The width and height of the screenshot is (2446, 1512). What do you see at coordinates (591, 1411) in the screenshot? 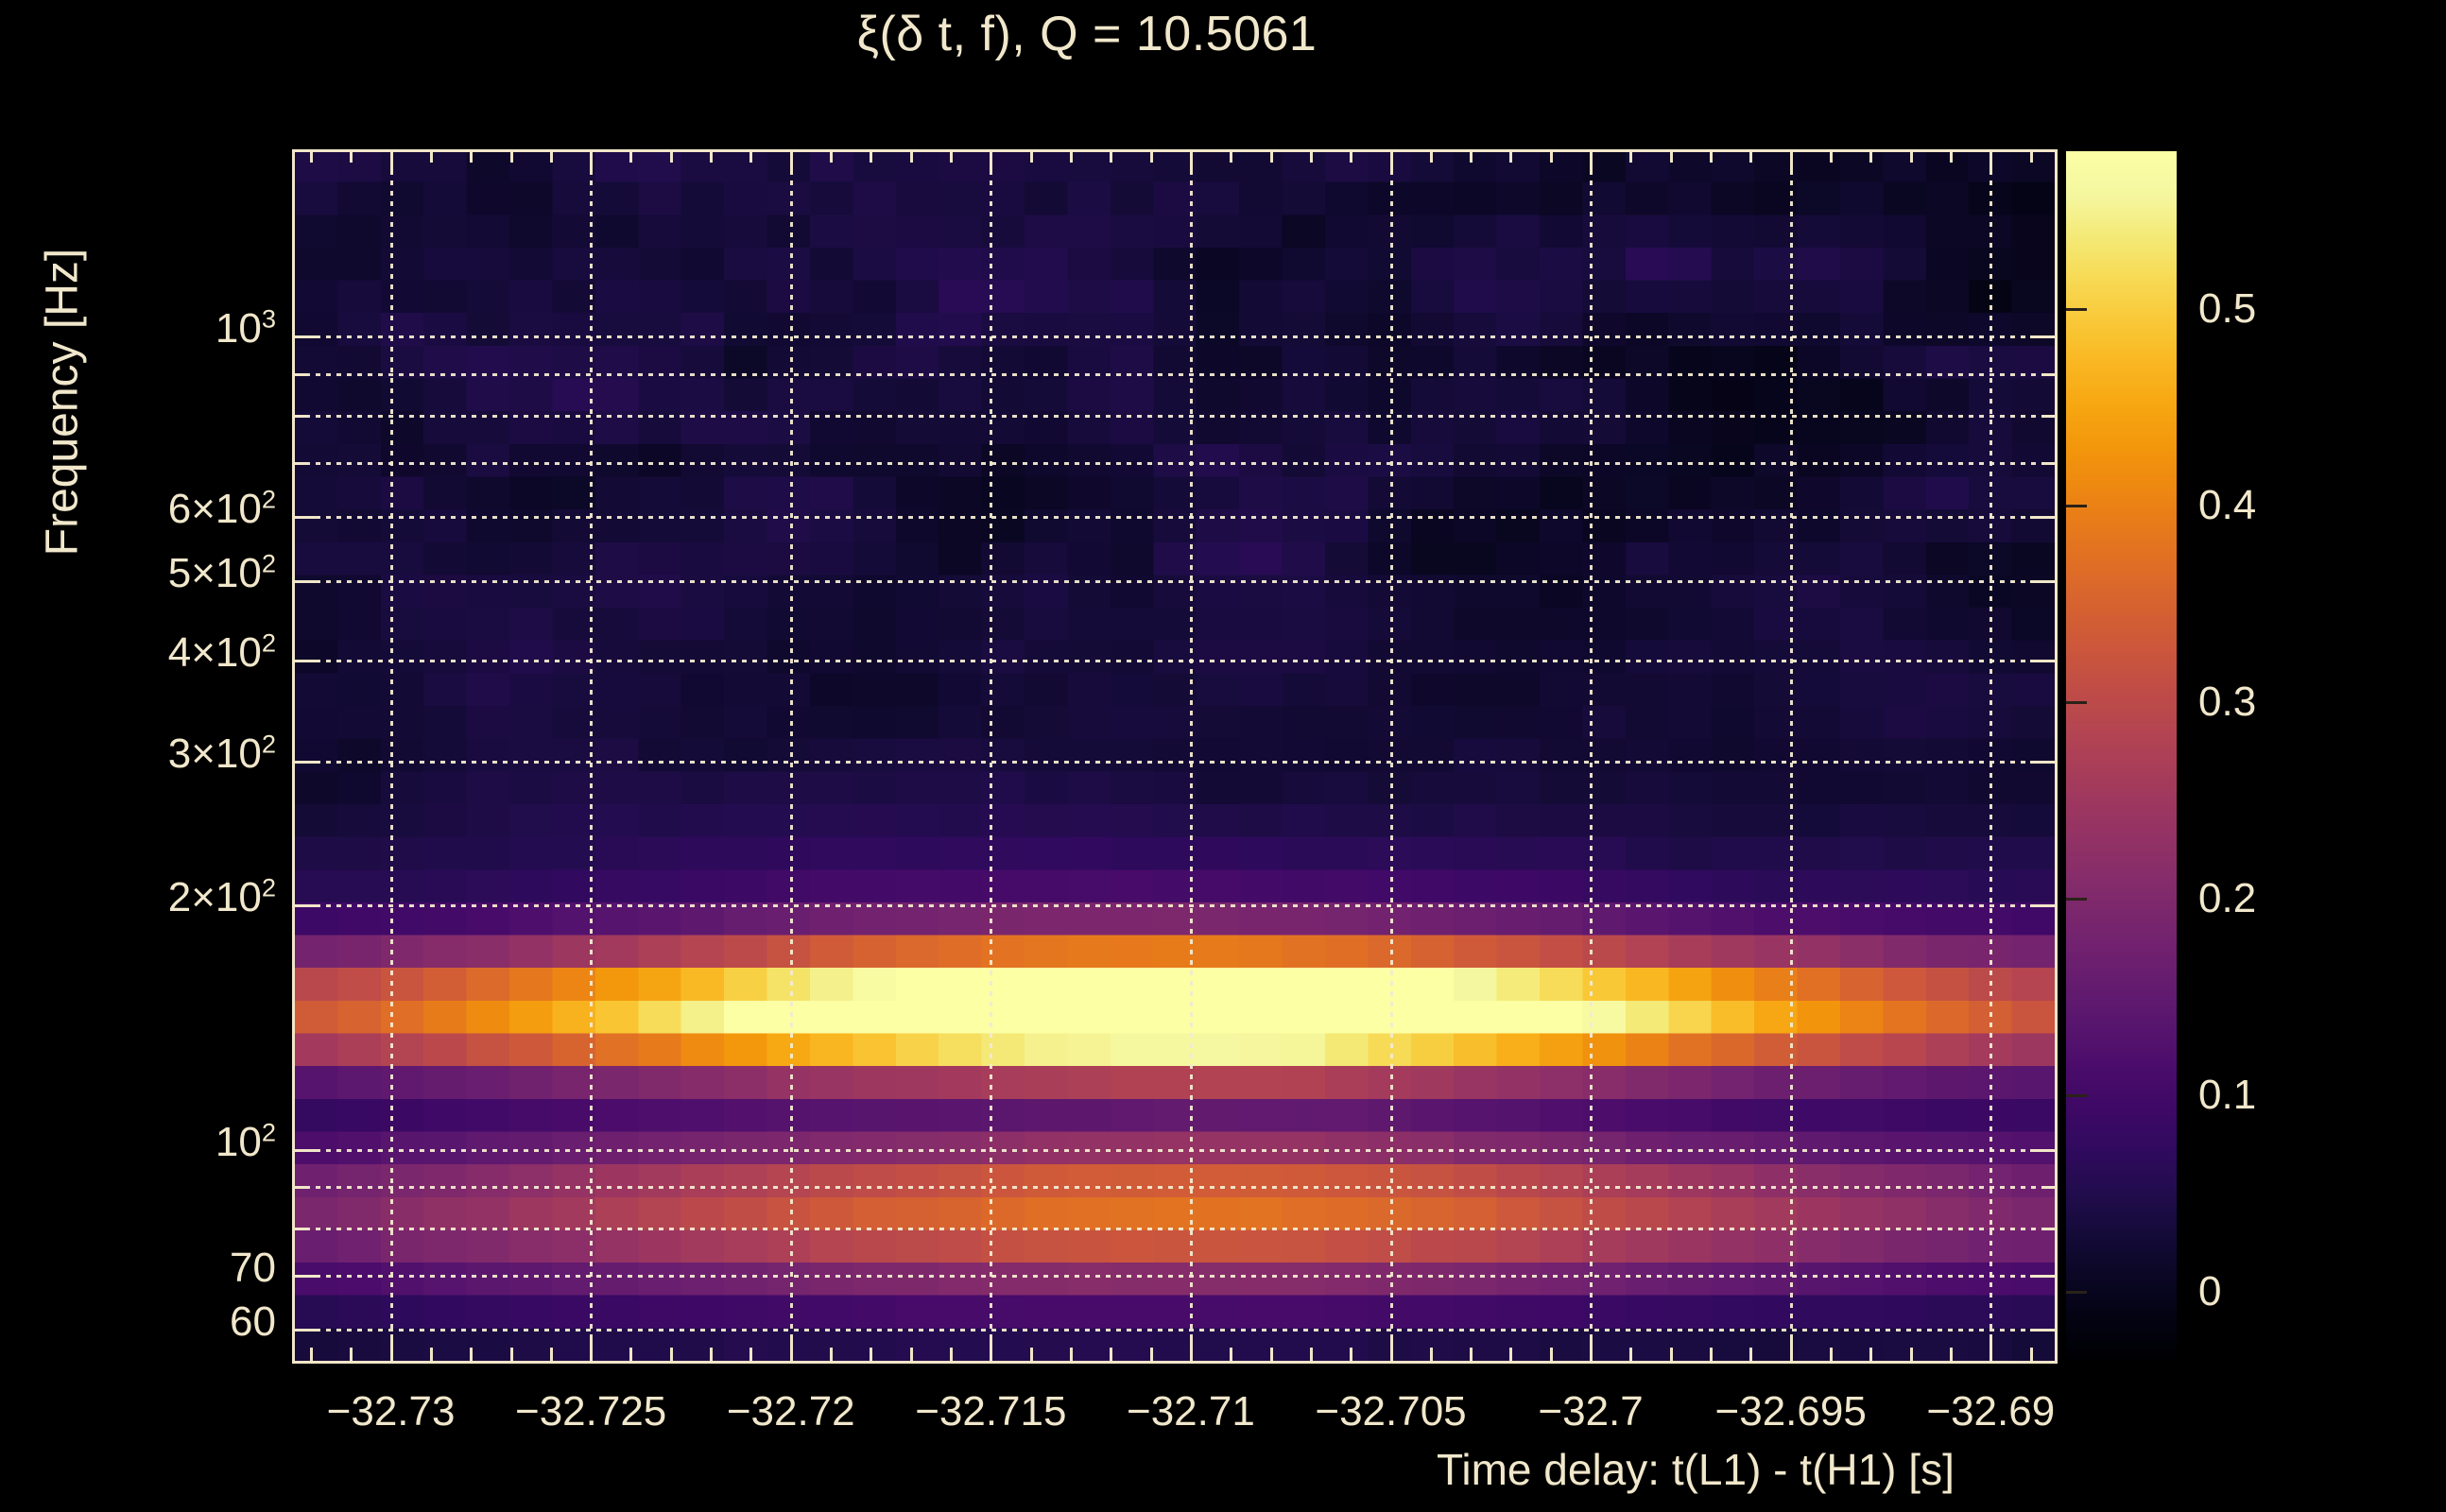
I see `x-axis-tick-label: −32.725` at bounding box center [591, 1411].